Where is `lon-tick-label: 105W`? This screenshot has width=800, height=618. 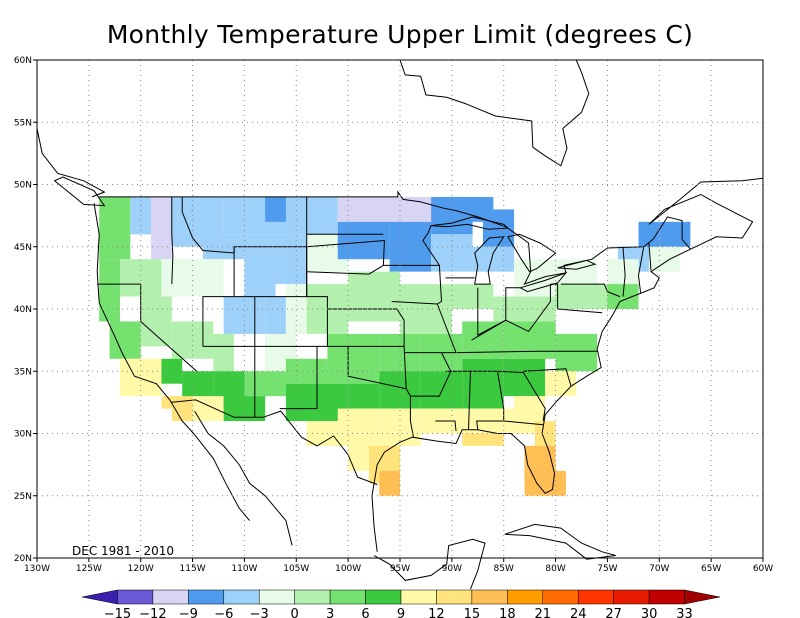 lon-tick-label: 105W is located at coordinates (296, 569).